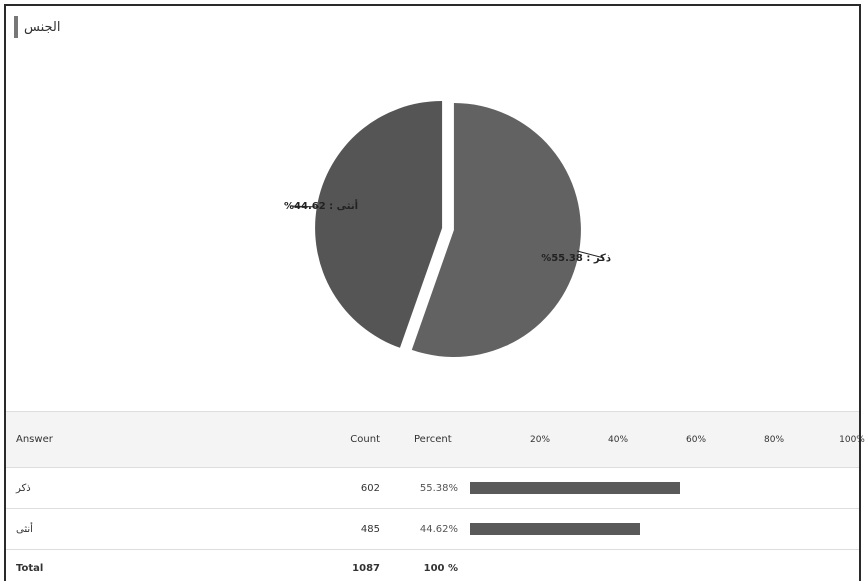 The image size is (867, 586). I want to click on table-row: ذكر 602 55.38%, so click(432, 488).